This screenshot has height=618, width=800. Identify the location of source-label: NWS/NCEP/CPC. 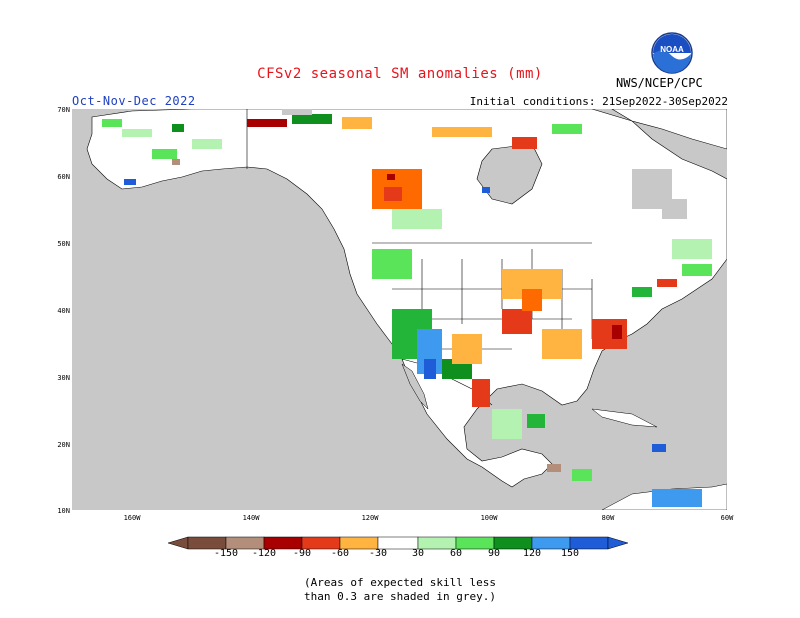
(659, 83).